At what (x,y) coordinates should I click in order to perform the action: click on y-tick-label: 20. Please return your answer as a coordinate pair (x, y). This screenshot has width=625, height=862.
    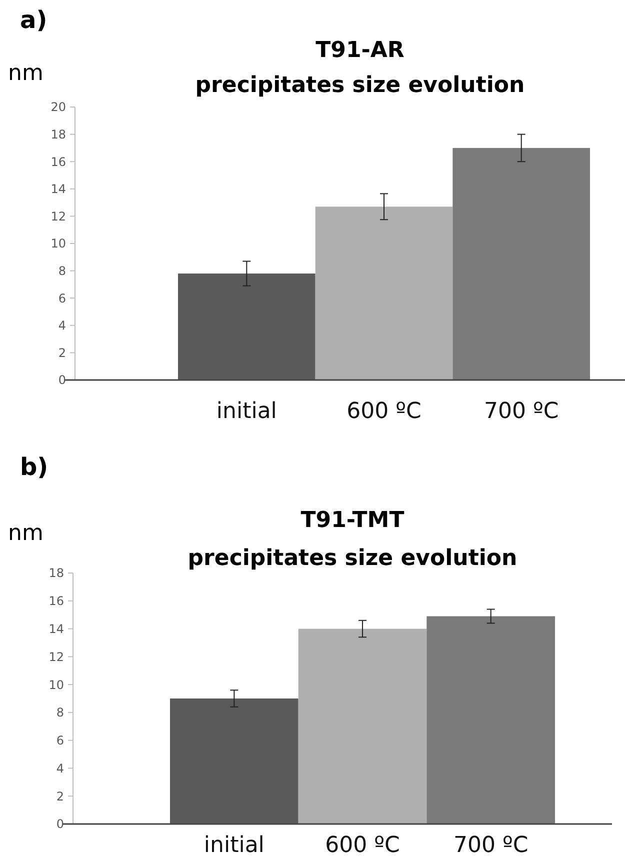
    Looking at the image, I should click on (58, 107).